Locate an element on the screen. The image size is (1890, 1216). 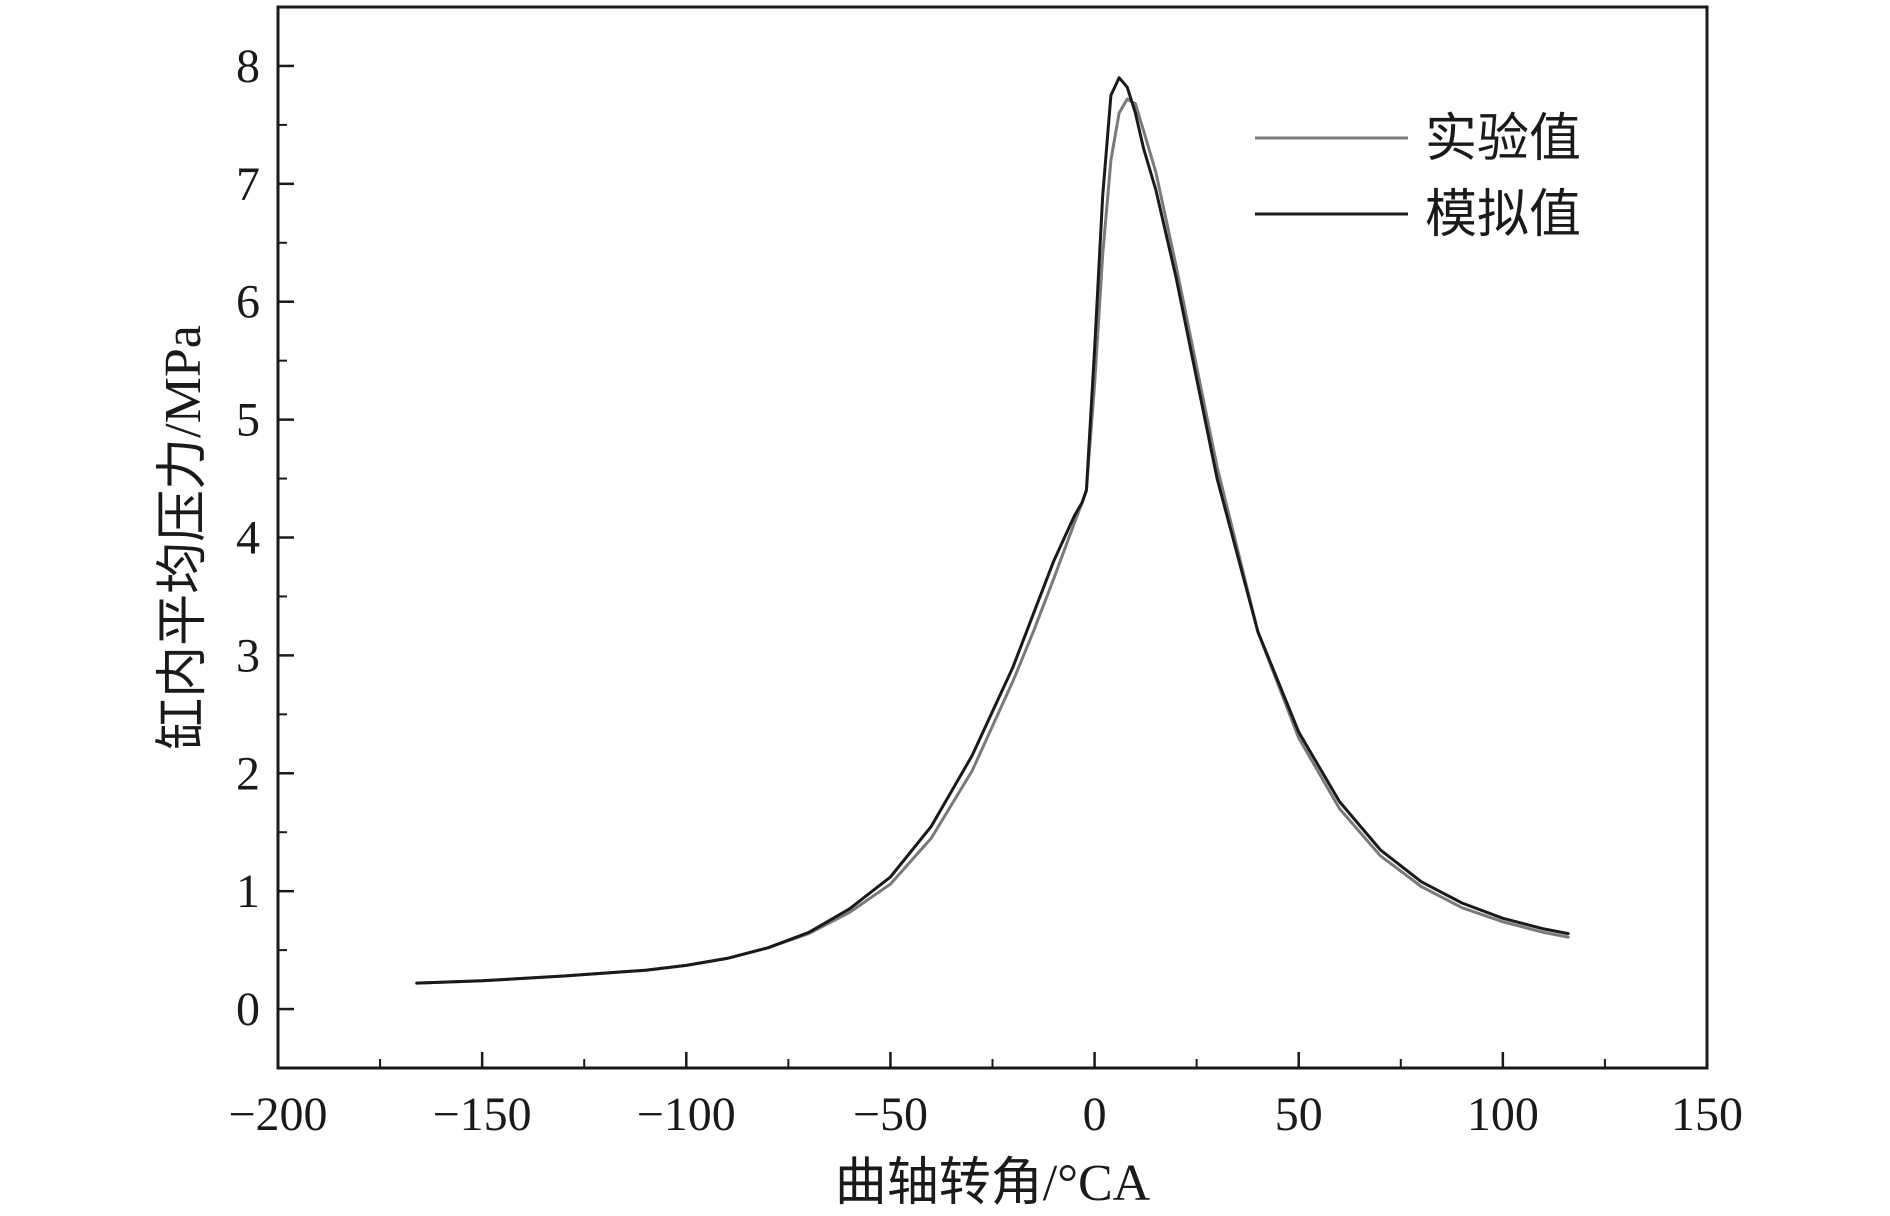
y-tick-label: 2 is located at coordinates (248, 773).